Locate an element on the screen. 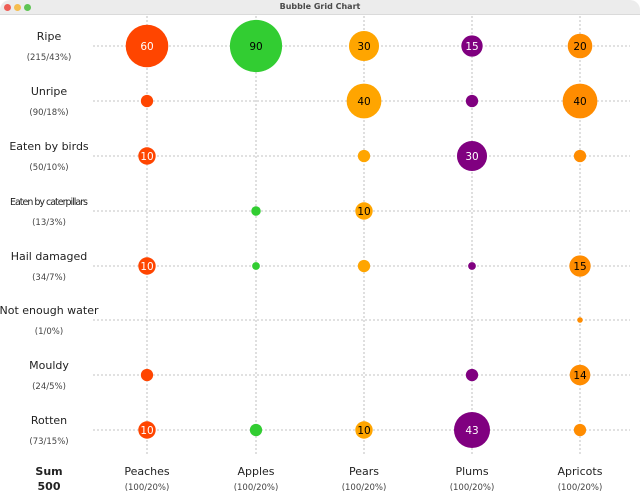 The height and width of the screenshot is (503, 640). row-summary: (13/3%) is located at coordinates (49, 223).